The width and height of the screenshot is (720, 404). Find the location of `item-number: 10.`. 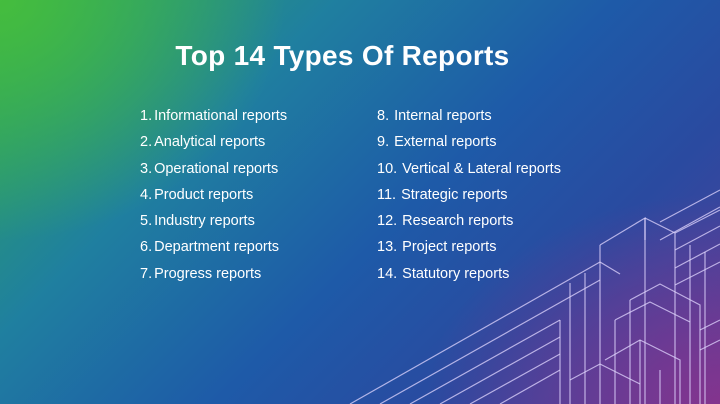

item-number: 10. is located at coordinates (387, 168).